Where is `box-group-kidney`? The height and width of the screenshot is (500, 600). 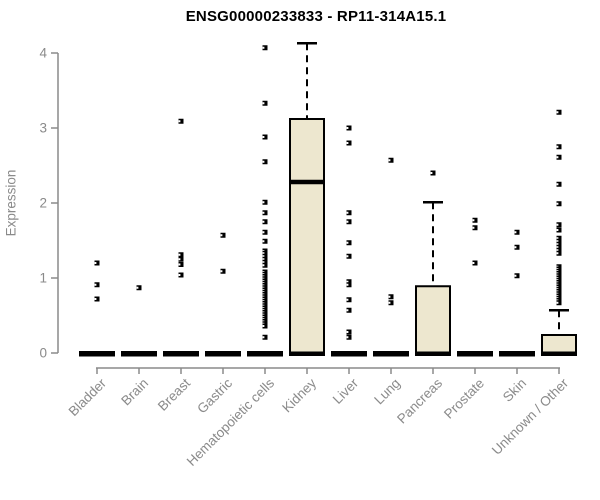
box-group-kidney is located at coordinates (307, 199).